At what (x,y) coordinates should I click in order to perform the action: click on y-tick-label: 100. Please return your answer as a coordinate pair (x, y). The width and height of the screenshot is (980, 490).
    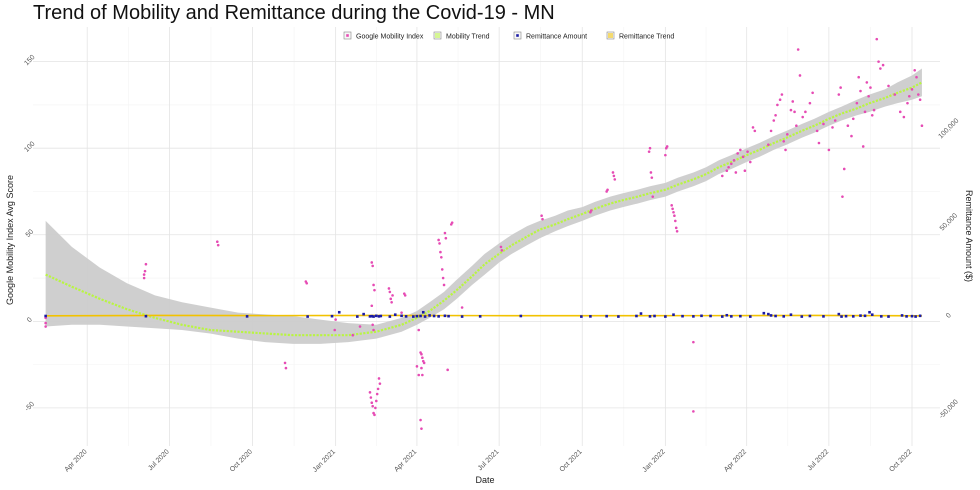
    Looking at the image, I should click on (29, 146).